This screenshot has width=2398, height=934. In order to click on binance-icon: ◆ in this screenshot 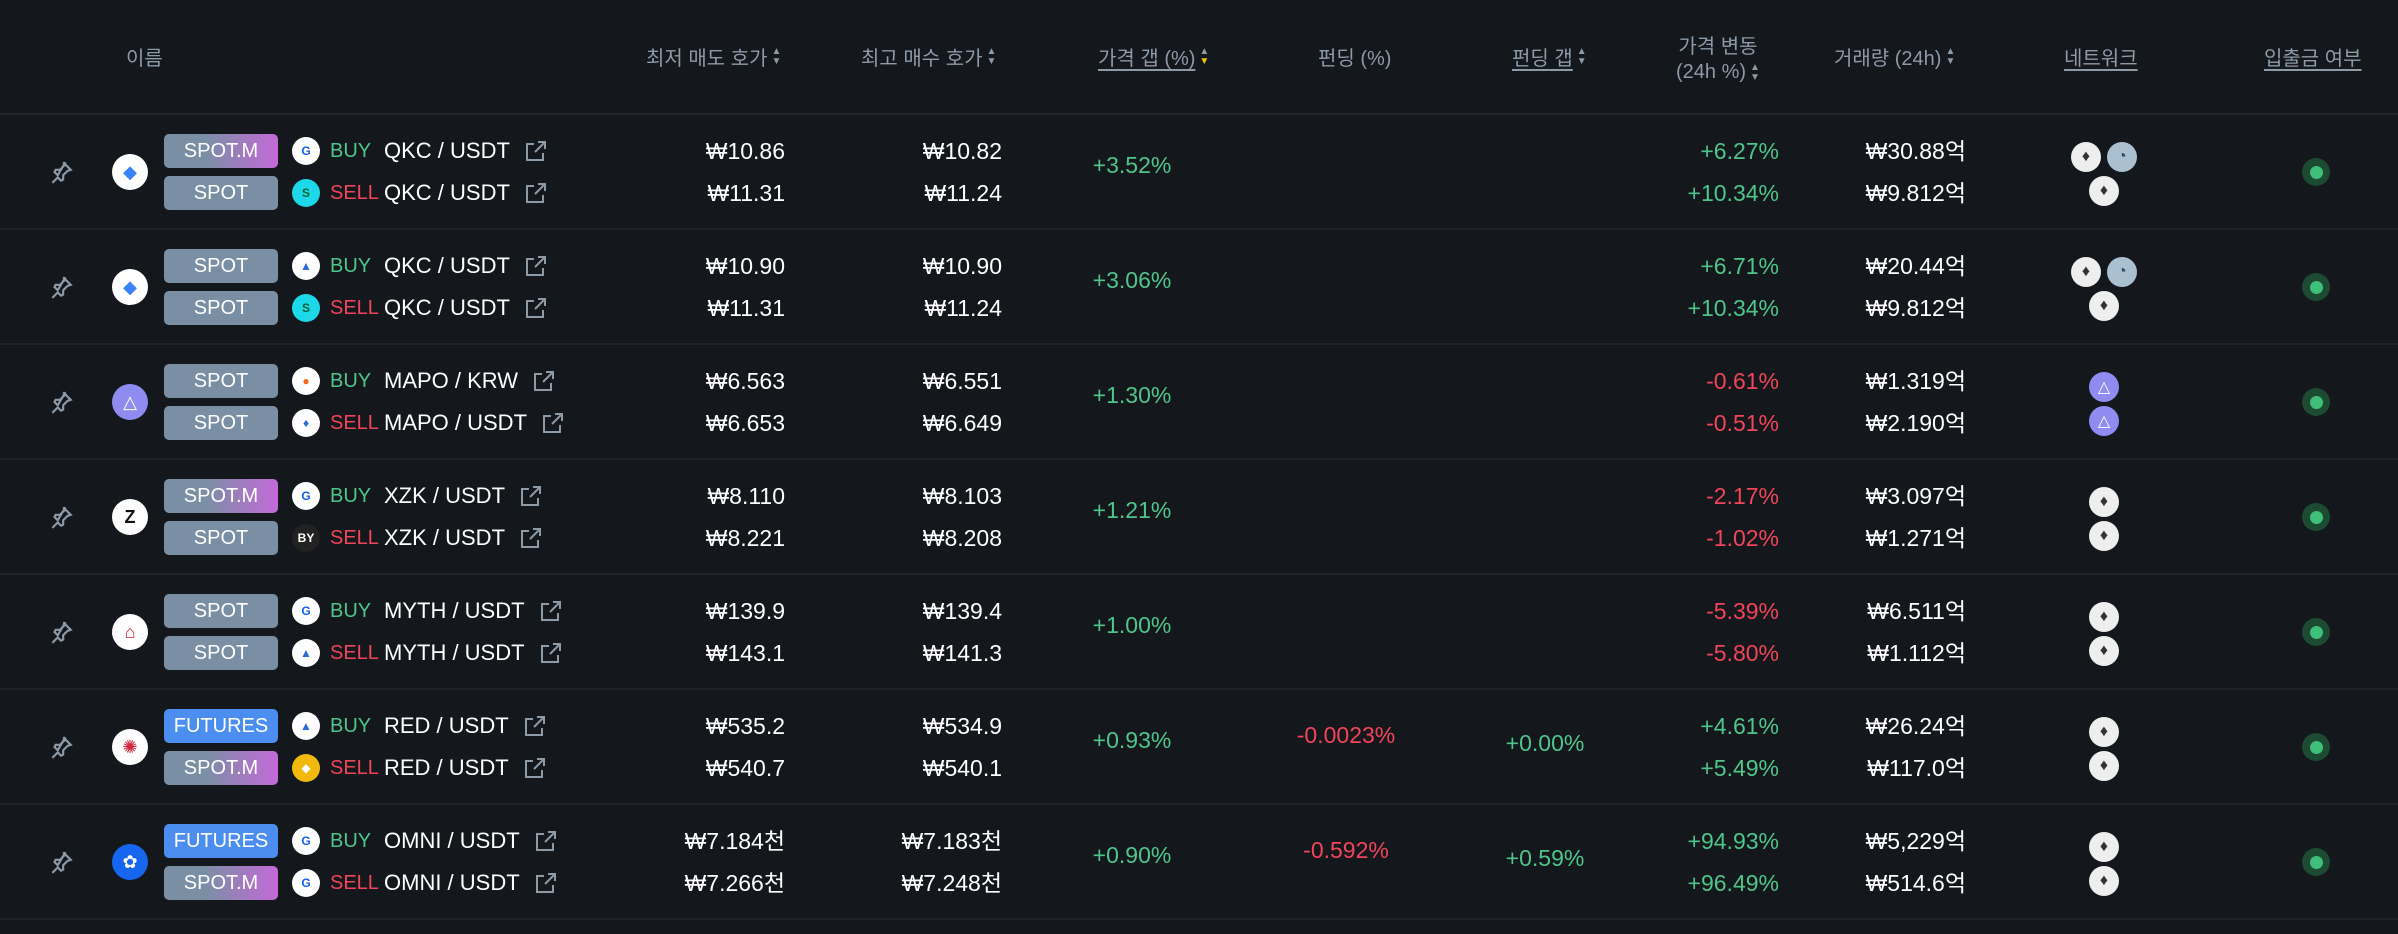, I will do `click(306, 768)`.